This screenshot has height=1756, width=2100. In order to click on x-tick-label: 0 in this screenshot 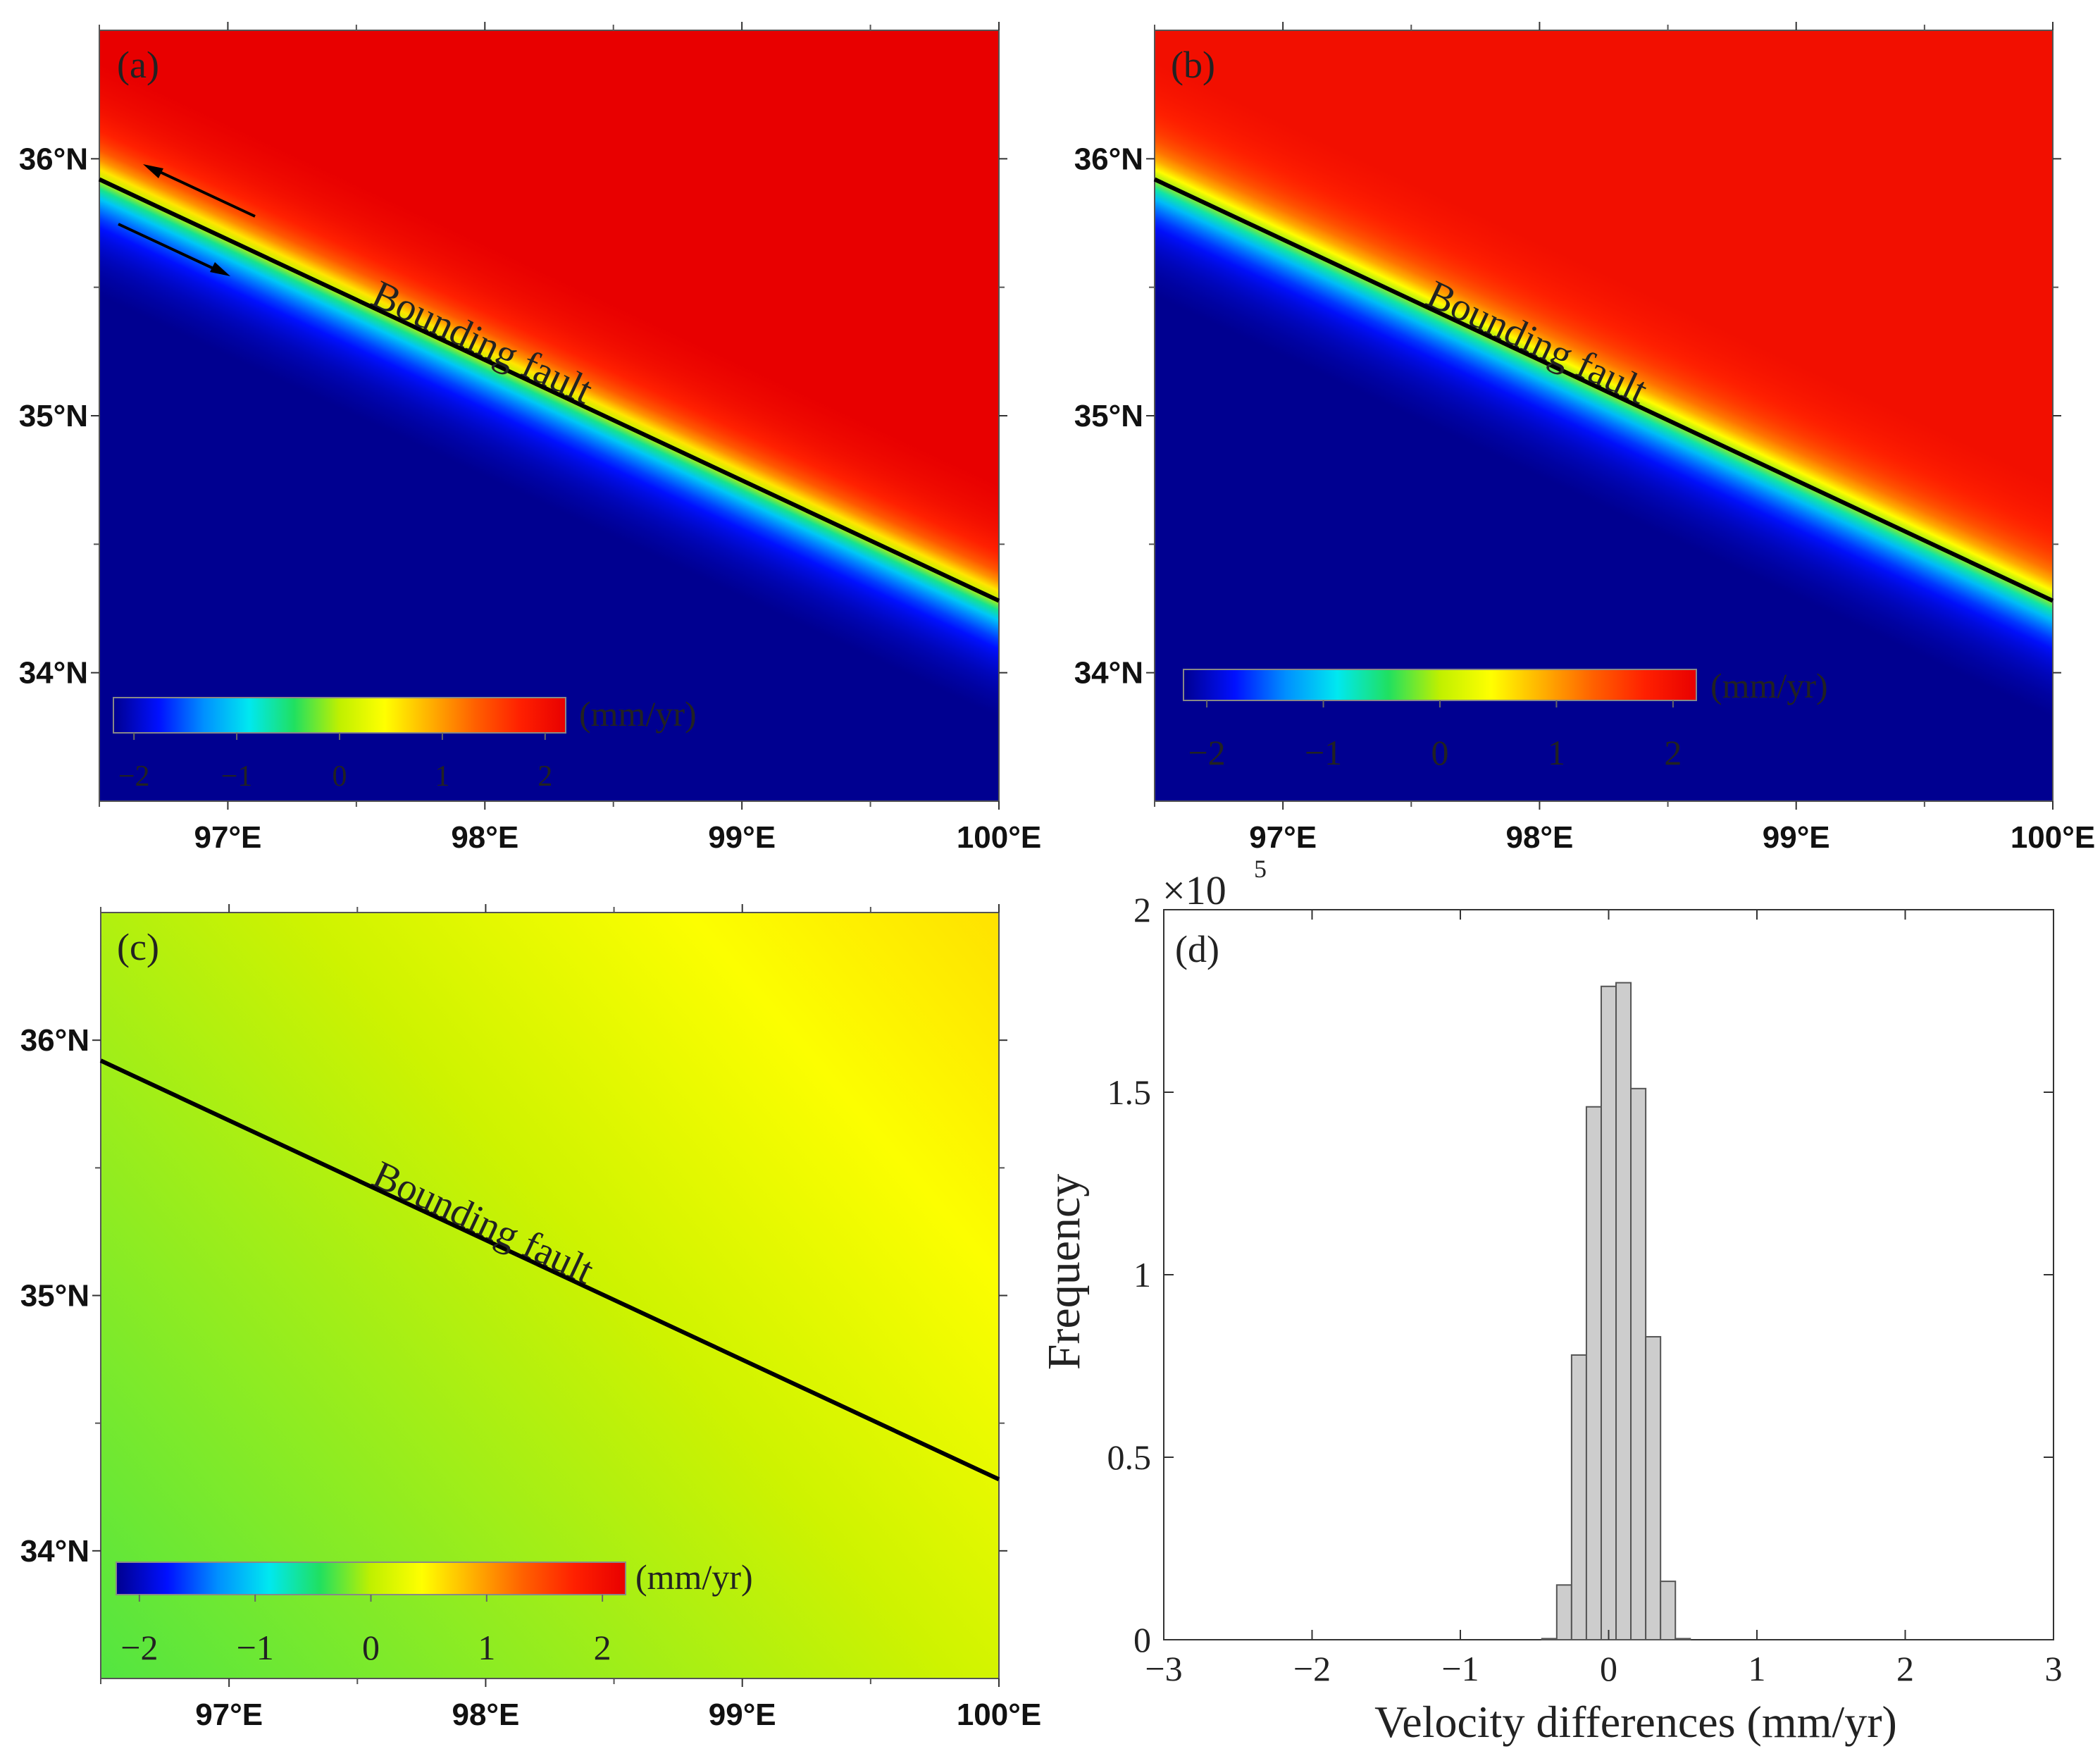, I will do `click(1608, 1668)`.